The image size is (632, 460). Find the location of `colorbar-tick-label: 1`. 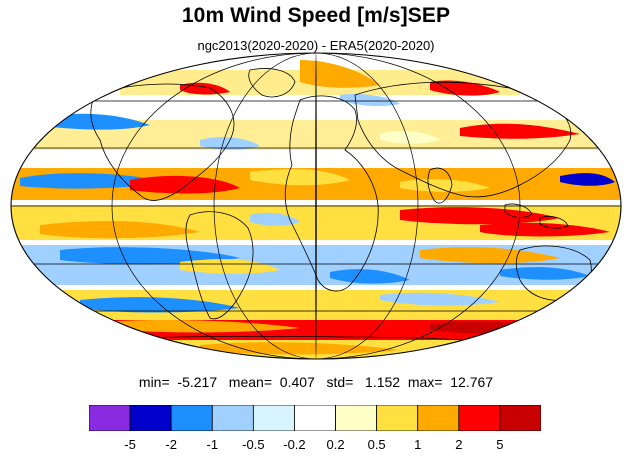

colorbar-tick-label: 1 is located at coordinates (418, 444).